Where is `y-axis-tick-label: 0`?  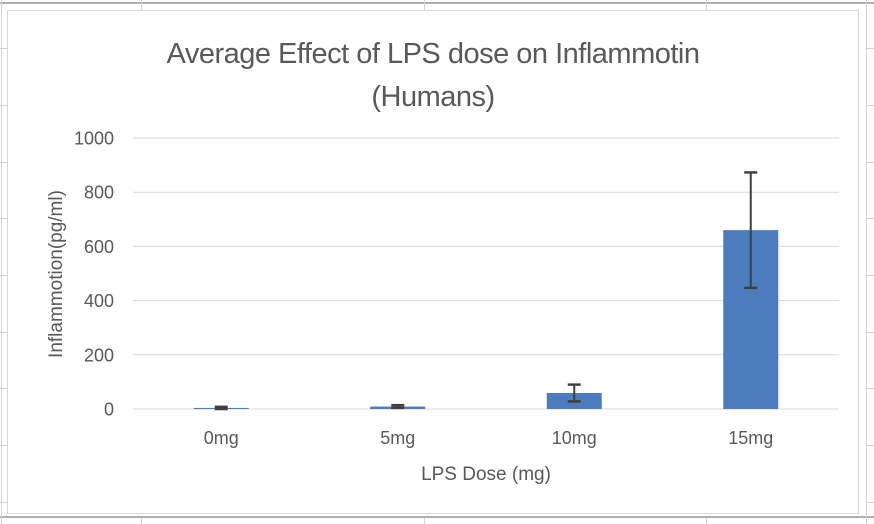
y-axis-tick-label: 0 is located at coordinates (109, 410).